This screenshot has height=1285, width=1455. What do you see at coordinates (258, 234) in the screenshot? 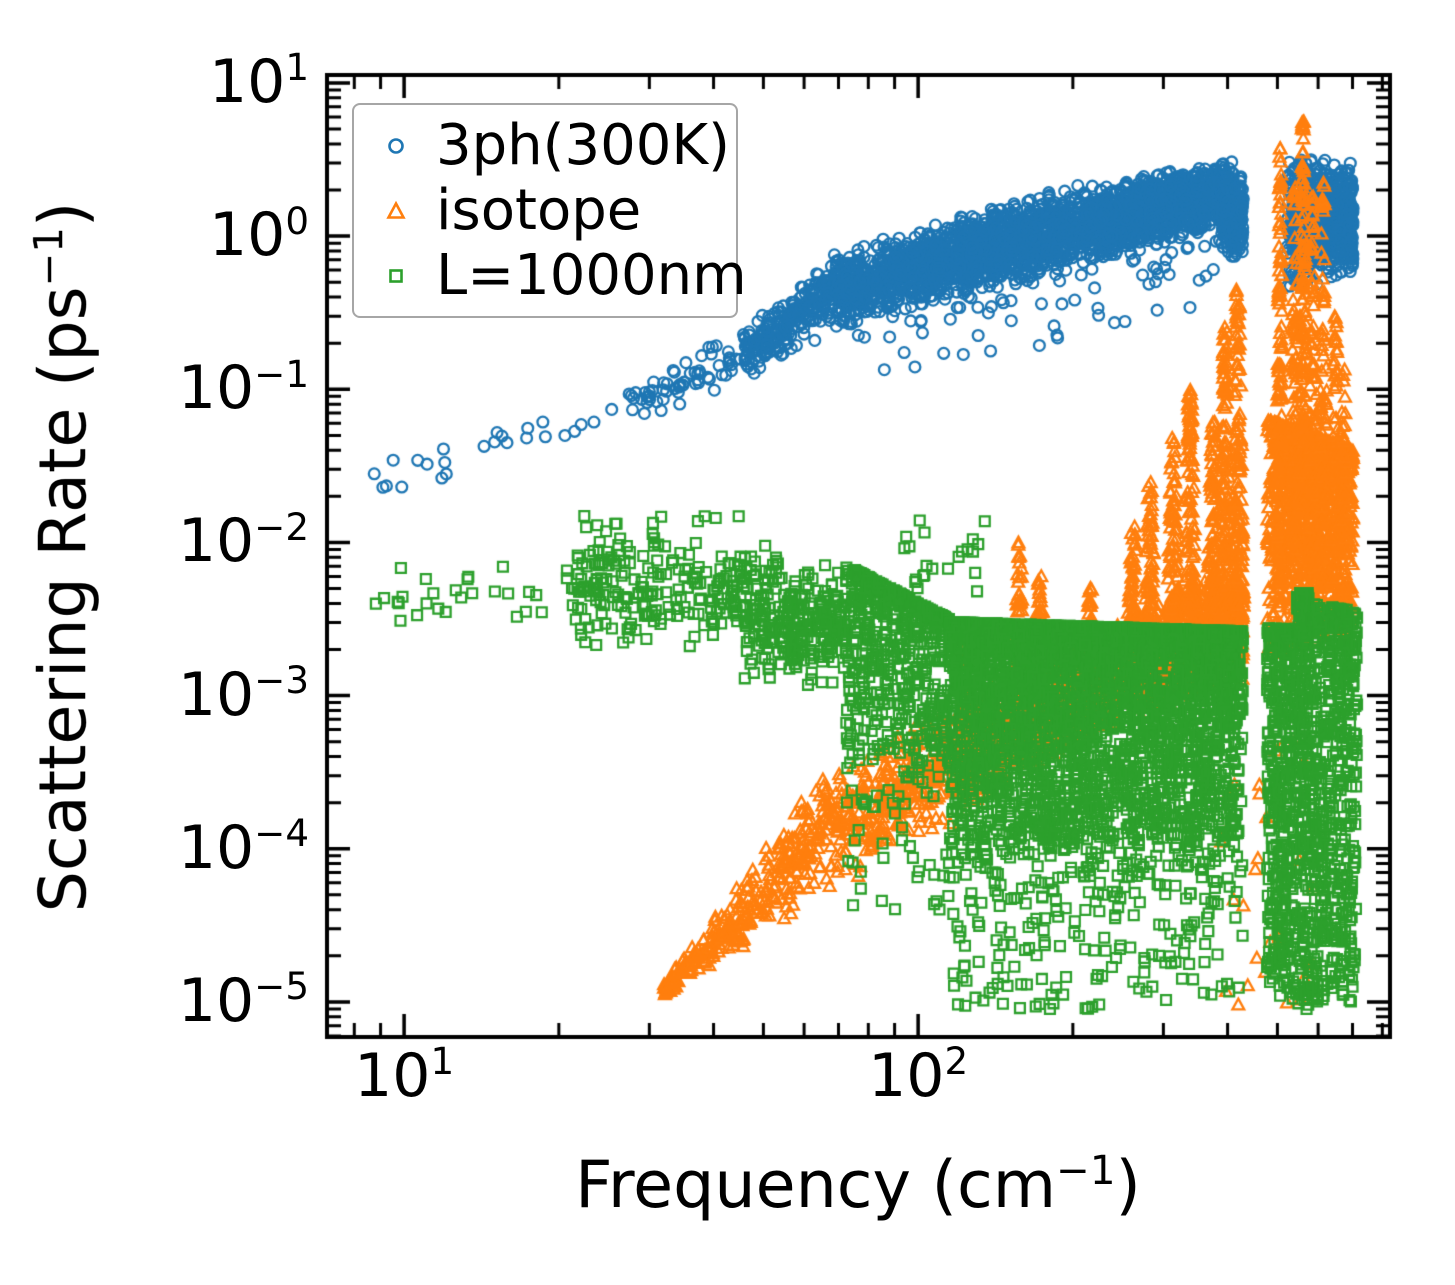
I see `y-tick-label: 10⁰` at bounding box center [258, 234].